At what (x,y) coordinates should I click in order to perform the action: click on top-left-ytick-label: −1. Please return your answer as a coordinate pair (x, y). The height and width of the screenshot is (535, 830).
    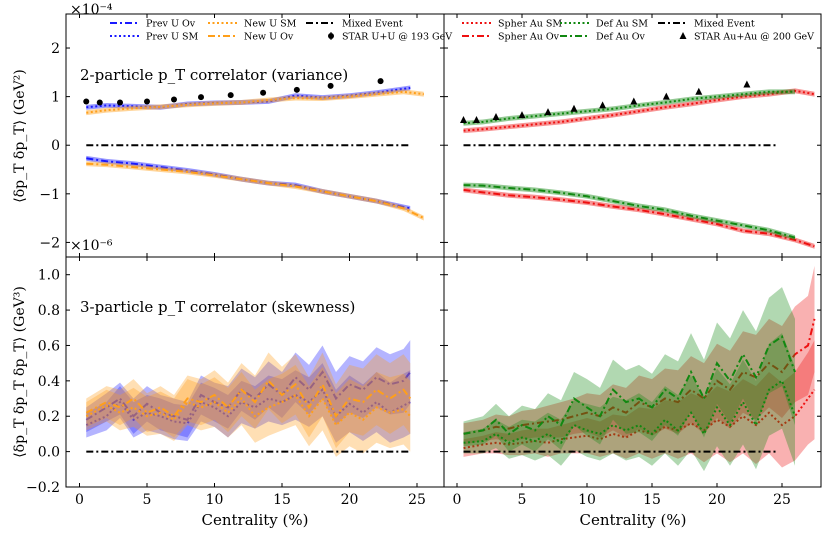
    Looking at the image, I should click on (49, 195).